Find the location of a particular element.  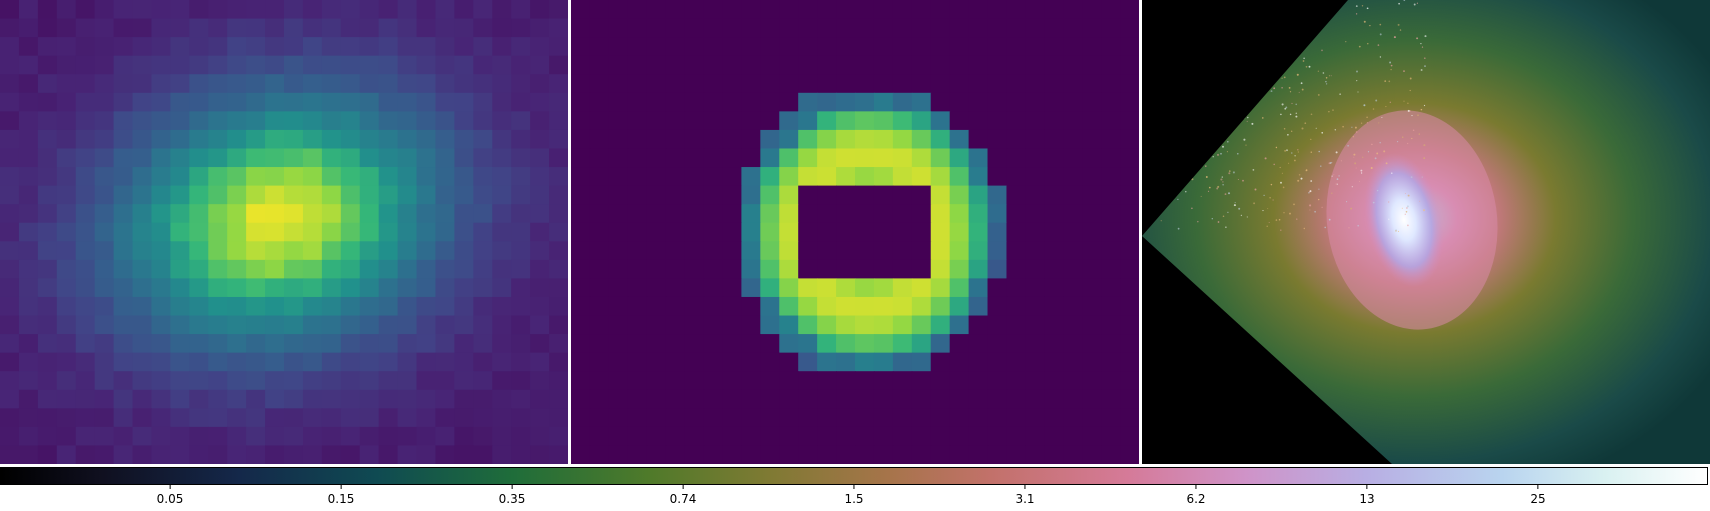

colorbar-ticks: 0.05 0.15 0.35 0.74 1.5 3.1 6.2 13 25 is located at coordinates (855, 498).